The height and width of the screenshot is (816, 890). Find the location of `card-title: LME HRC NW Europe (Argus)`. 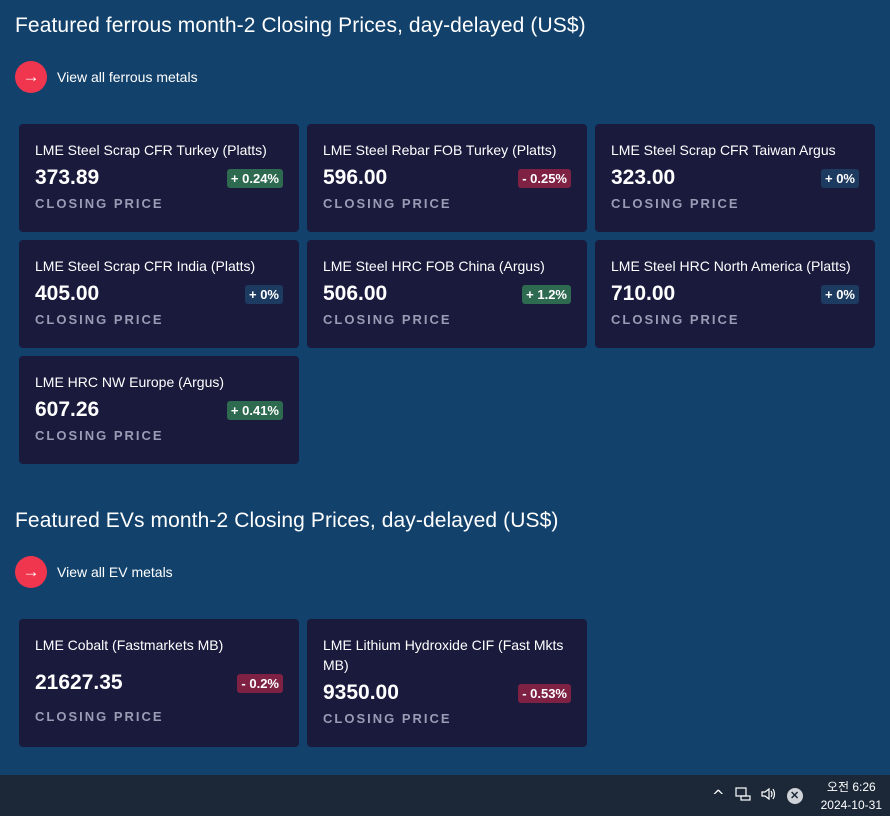

card-title: LME HRC NW Europe (Argus) is located at coordinates (130, 382).